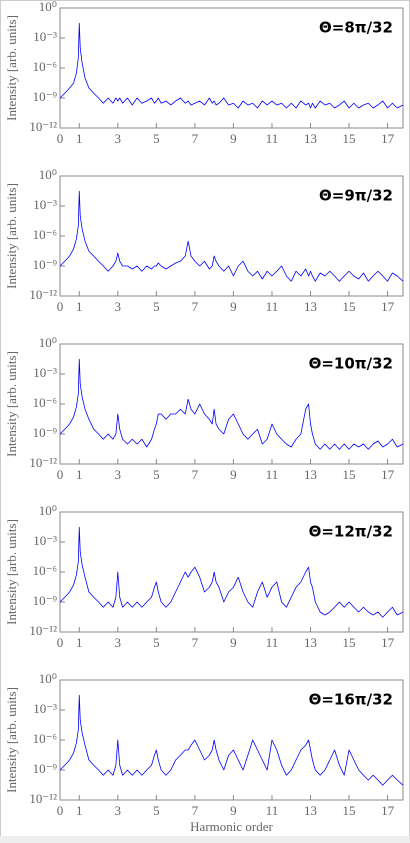 The image size is (410, 843). Describe the element at coordinates (356, 28) in the screenshot. I see `panel-annotation: Θ=8π/32` at that location.